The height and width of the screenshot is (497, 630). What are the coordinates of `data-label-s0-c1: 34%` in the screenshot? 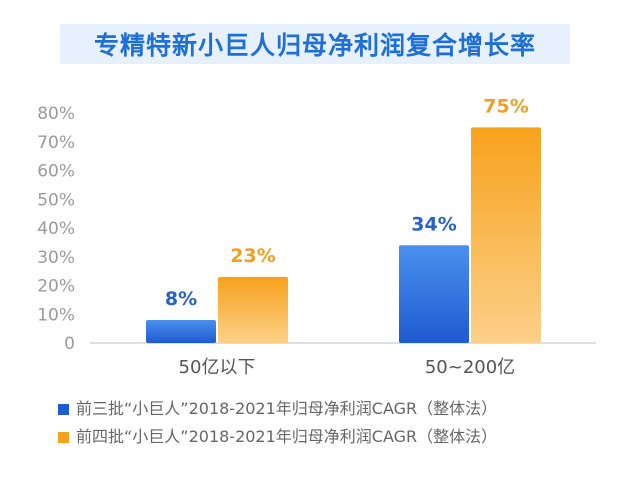 It's located at (433, 224).